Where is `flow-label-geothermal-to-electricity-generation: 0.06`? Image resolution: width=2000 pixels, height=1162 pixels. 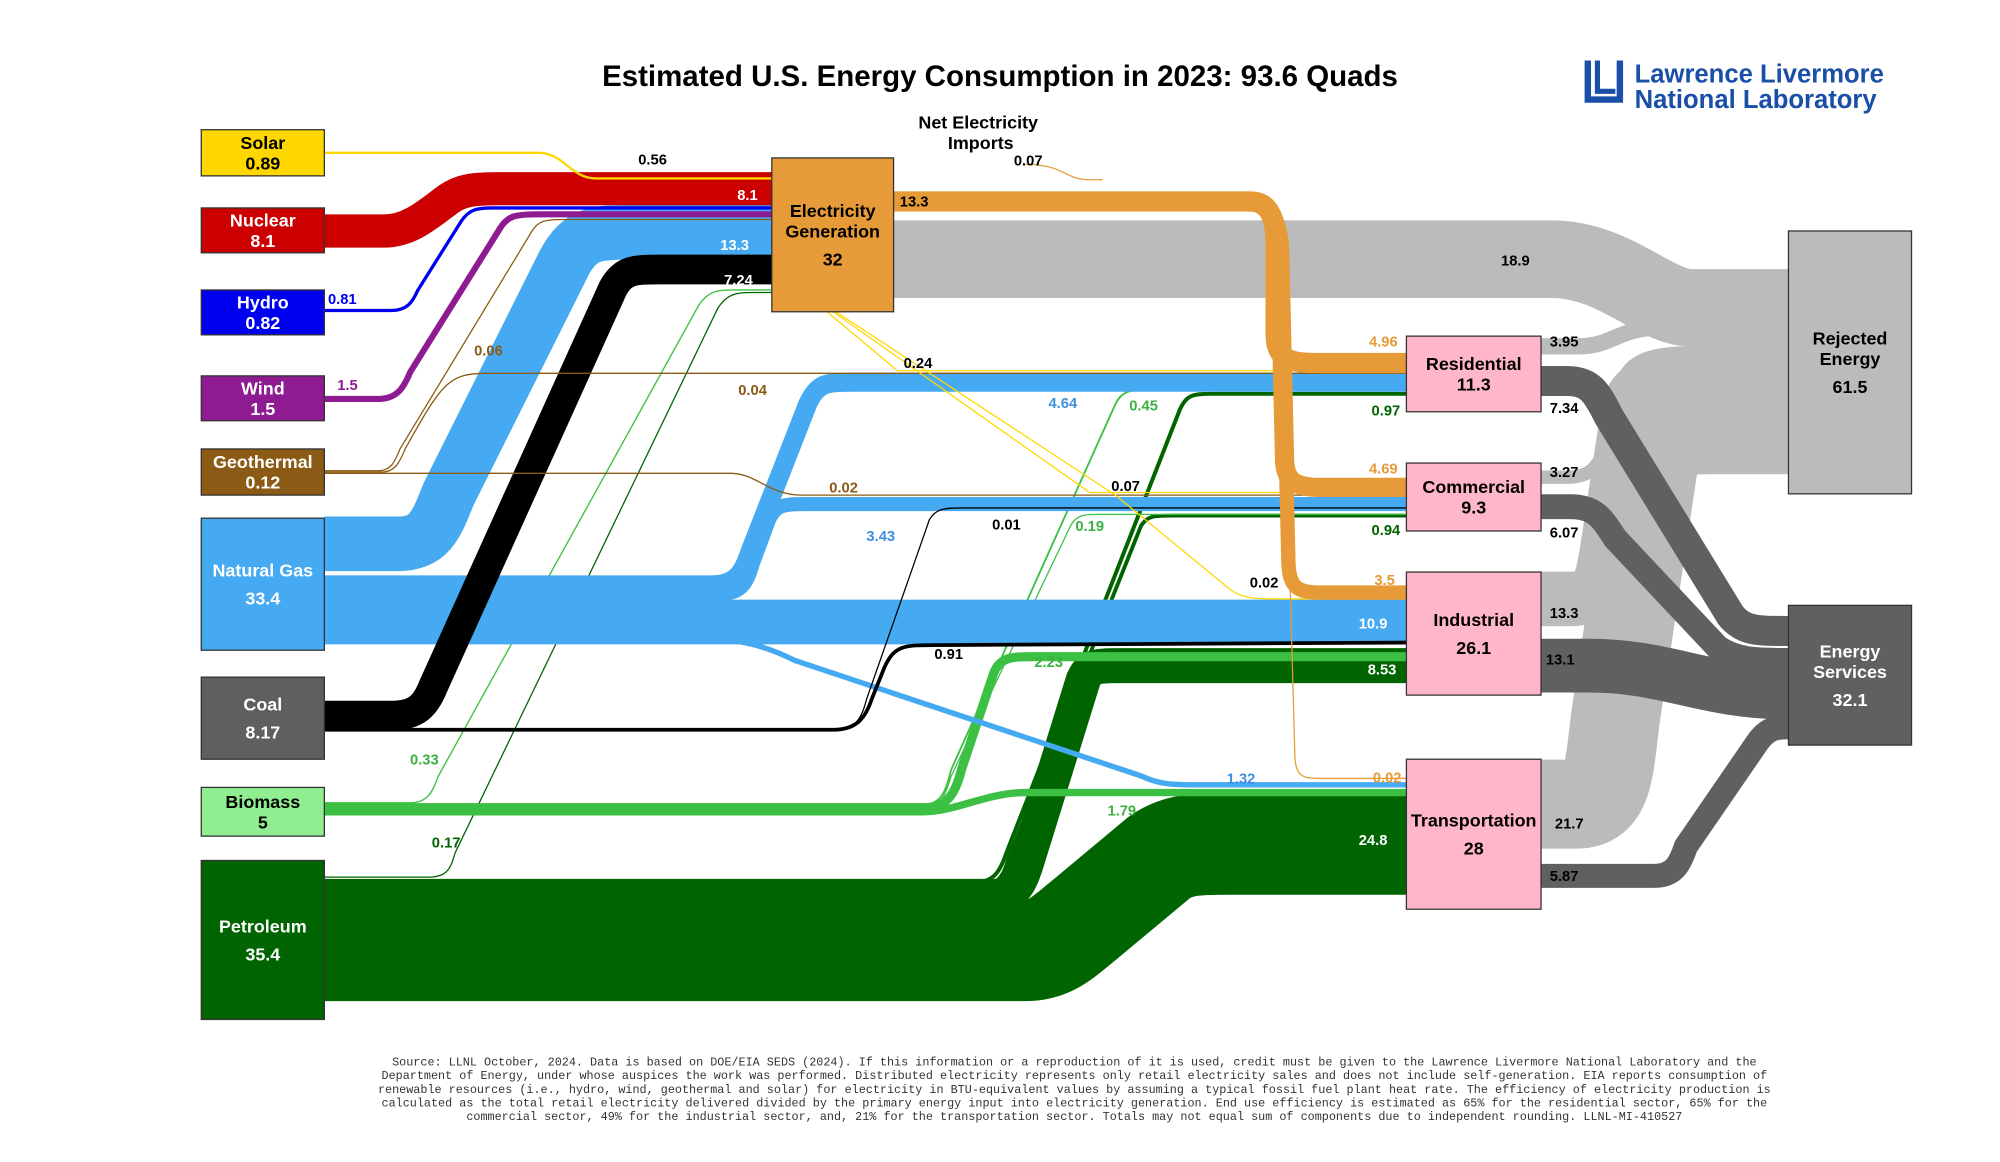
flow-label-geothermal-to-electricity-generation: 0.06 is located at coordinates (488, 351).